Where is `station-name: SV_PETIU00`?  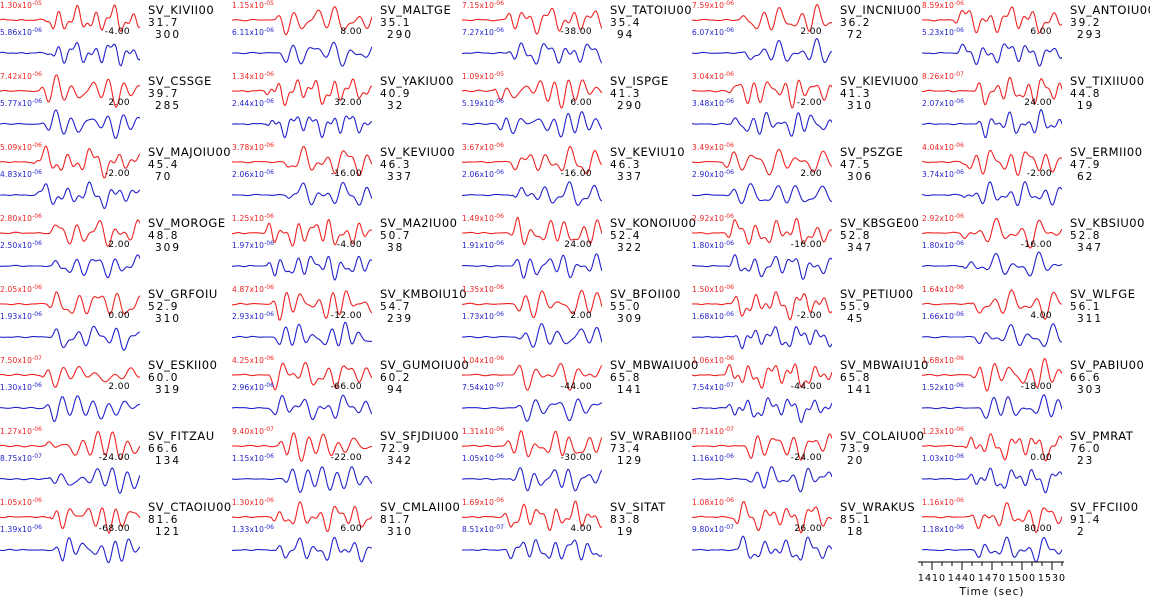
station-name: SV_PETIU00 is located at coordinates (877, 294).